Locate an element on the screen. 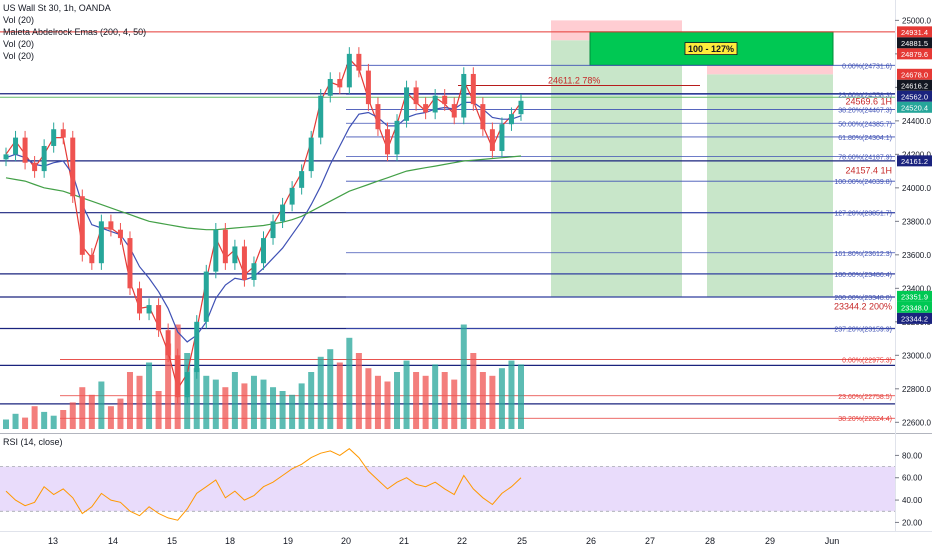  ema-line is located at coordinates (263, 193).